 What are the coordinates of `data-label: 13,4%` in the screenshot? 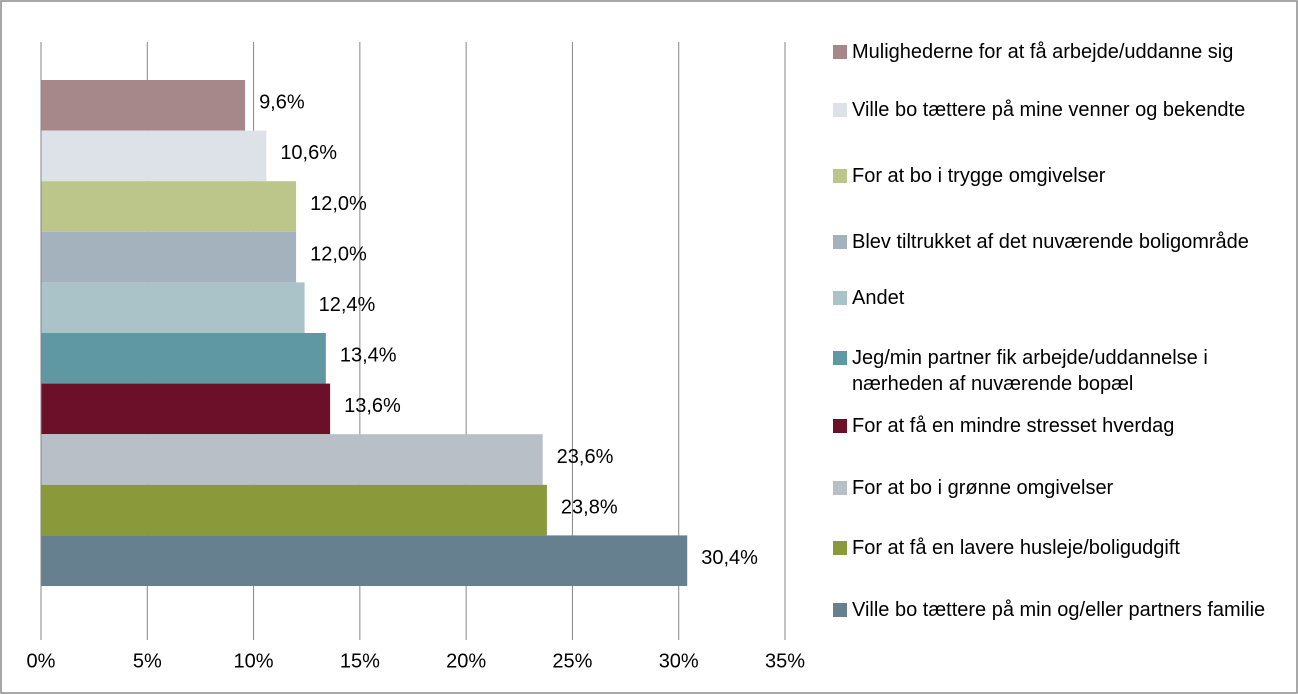 It's located at (368, 356).